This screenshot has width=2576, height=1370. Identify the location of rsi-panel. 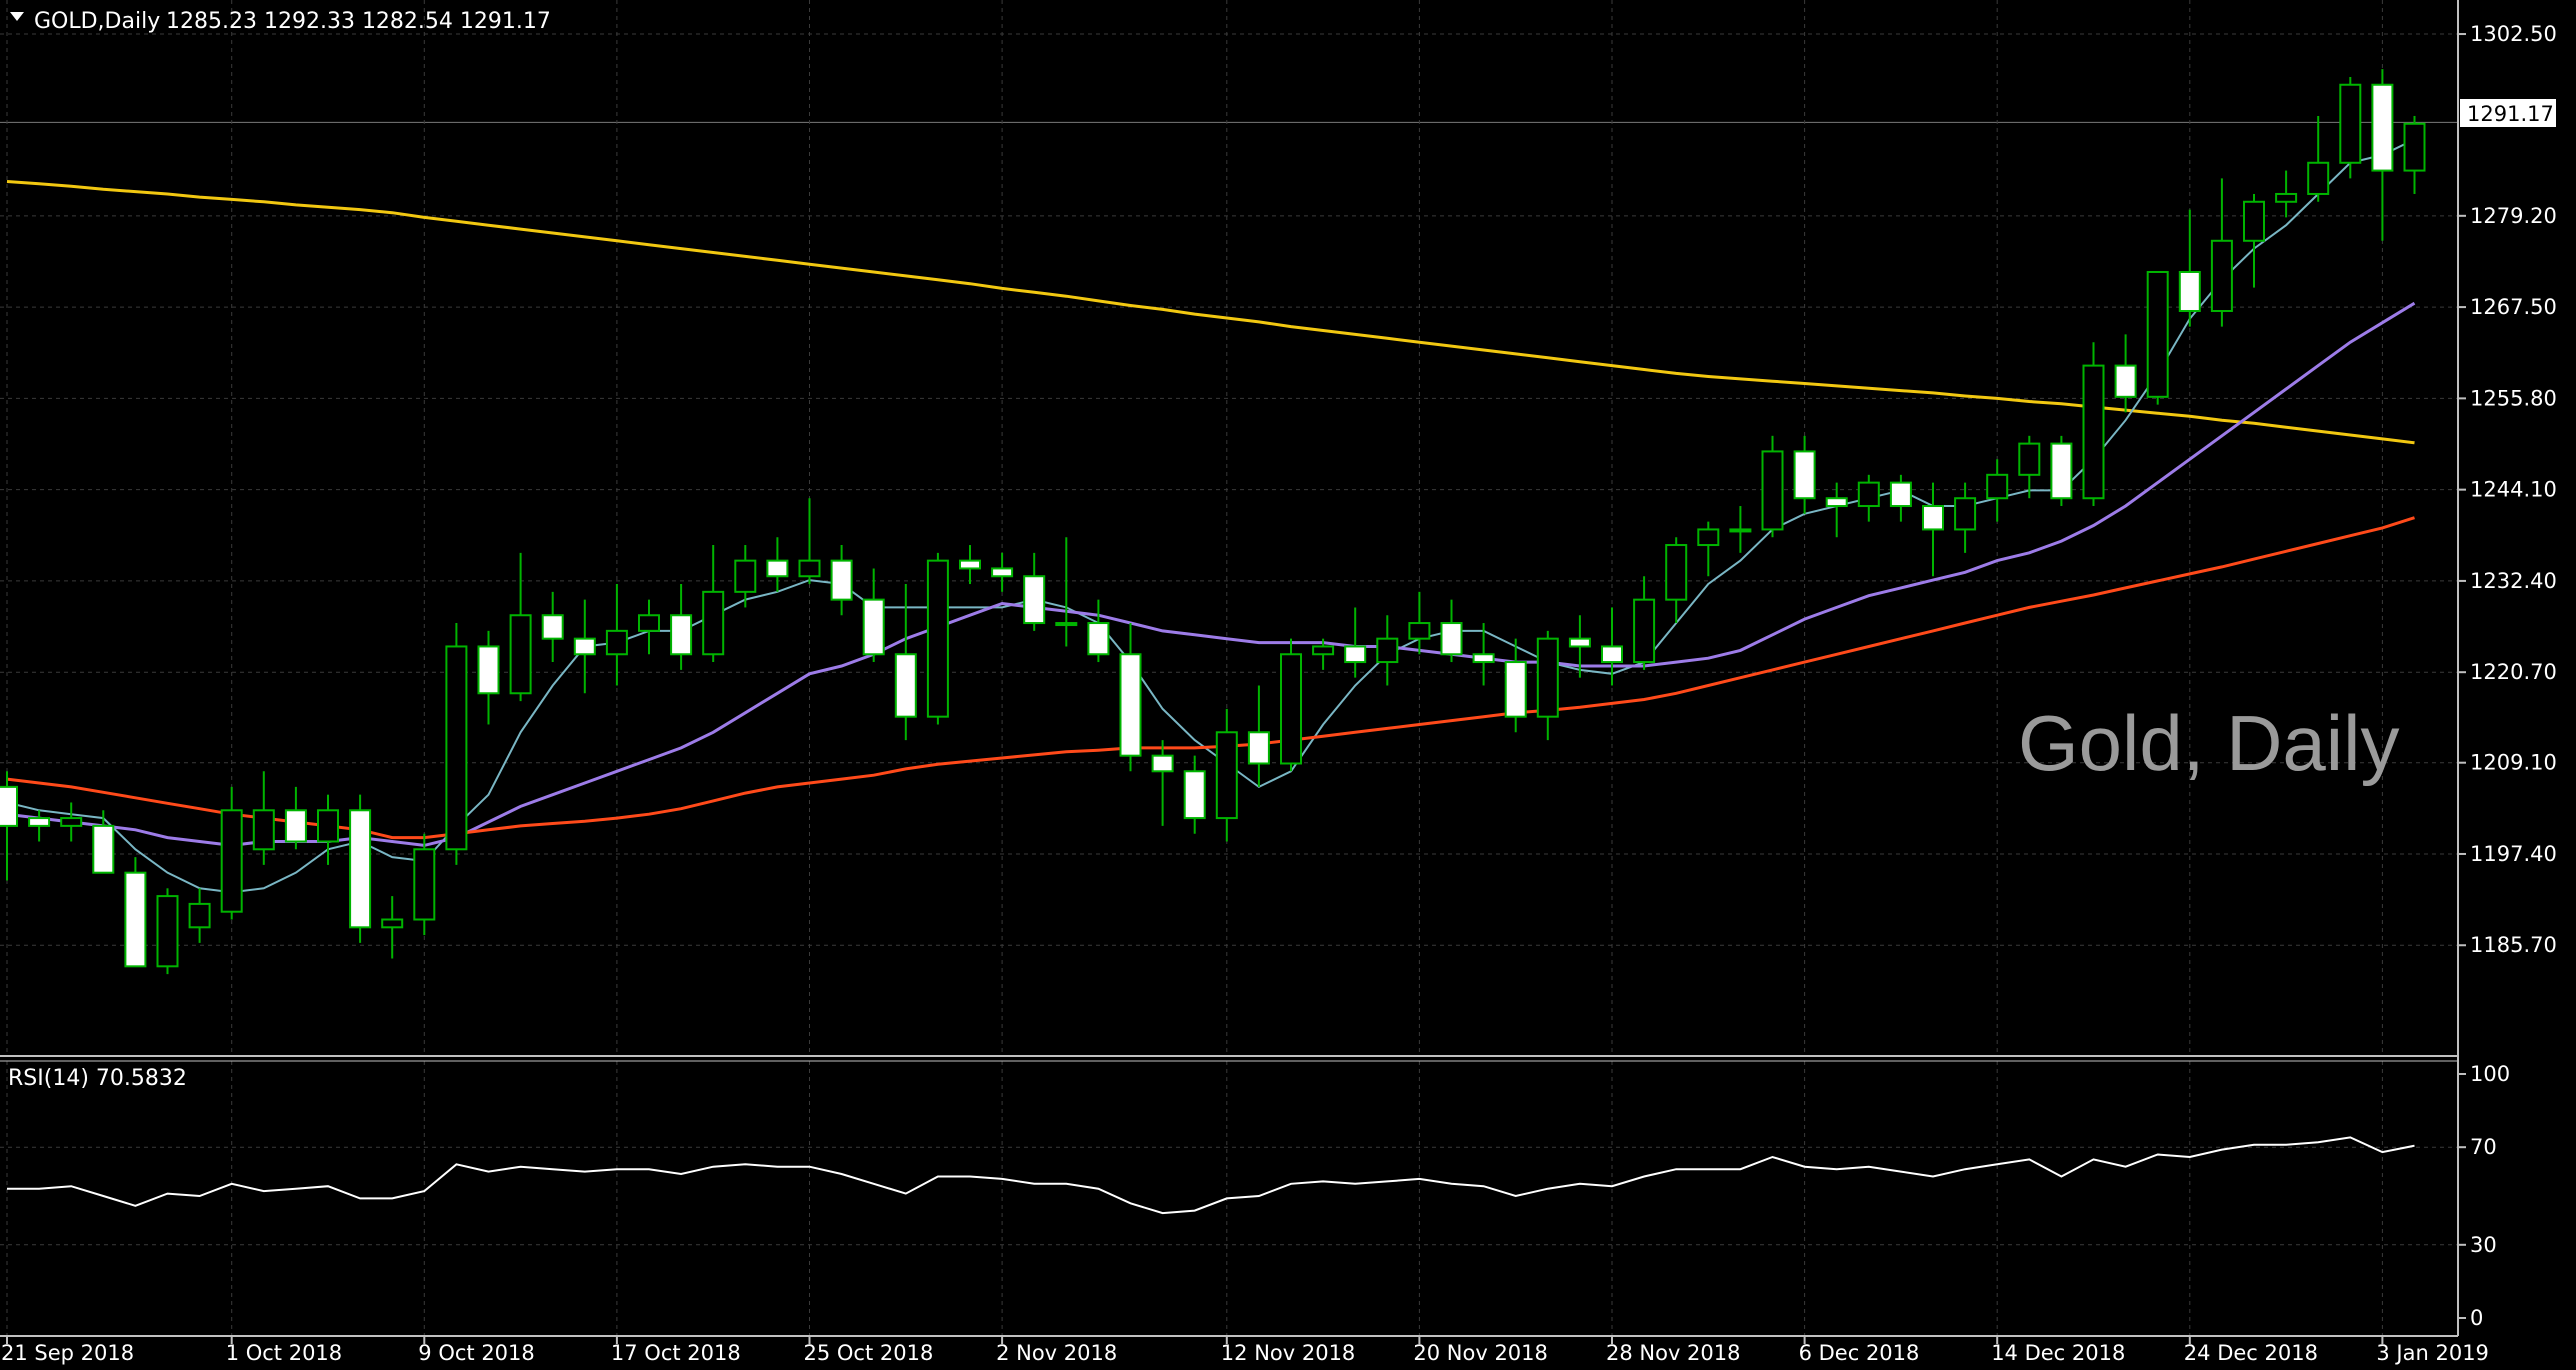
(1211, 1175).